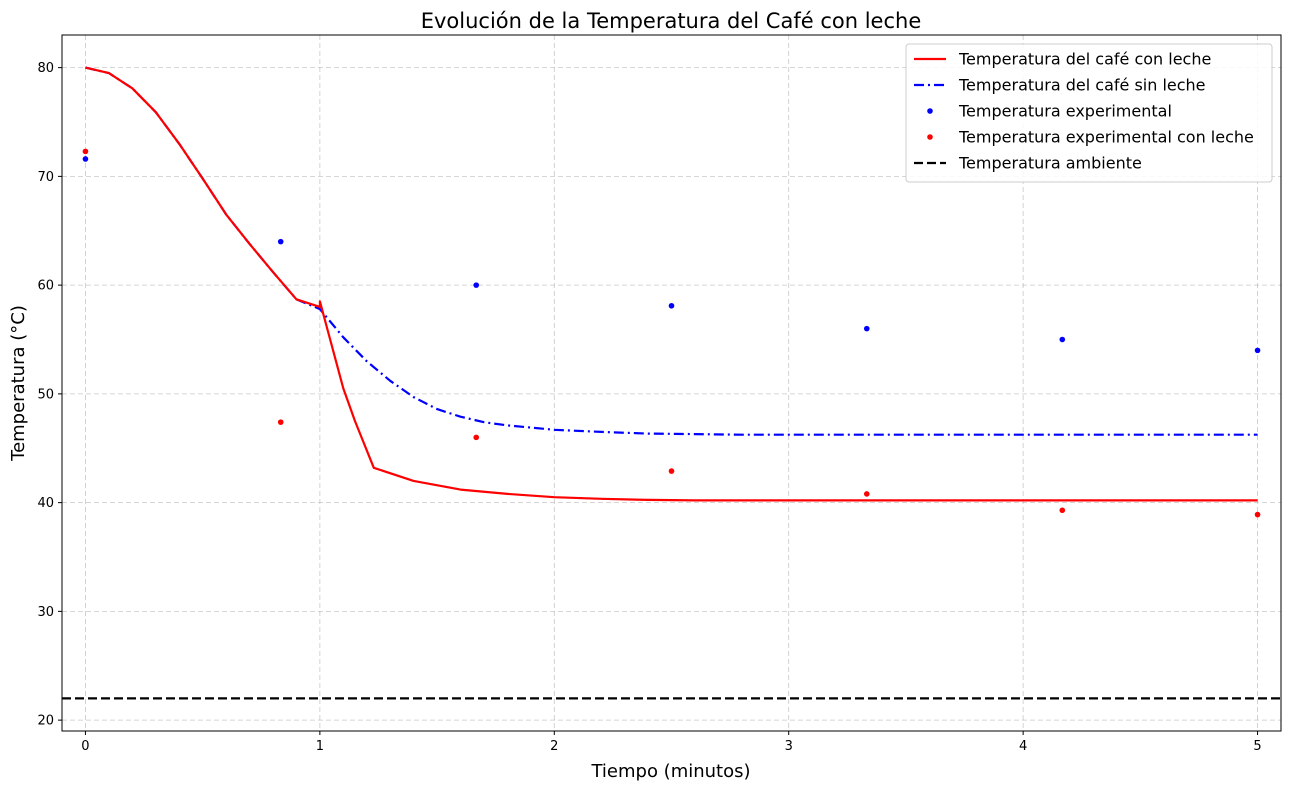 The width and height of the screenshot is (1290, 790). What do you see at coordinates (45, 177) in the screenshot?
I see `y-tick-label: 70` at bounding box center [45, 177].